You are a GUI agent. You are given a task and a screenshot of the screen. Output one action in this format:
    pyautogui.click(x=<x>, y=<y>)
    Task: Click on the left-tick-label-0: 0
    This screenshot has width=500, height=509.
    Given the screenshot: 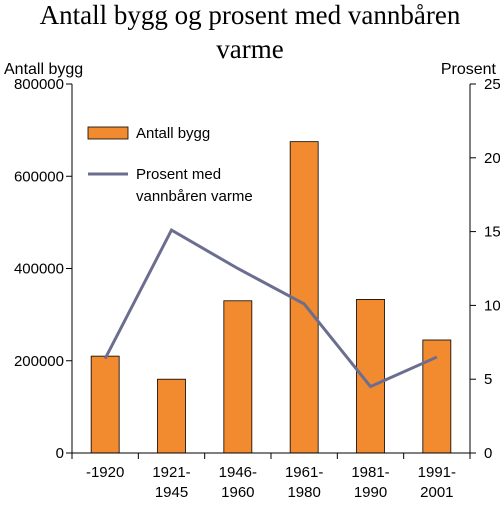 What is the action you would take?
    pyautogui.click(x=60, y=453)
    